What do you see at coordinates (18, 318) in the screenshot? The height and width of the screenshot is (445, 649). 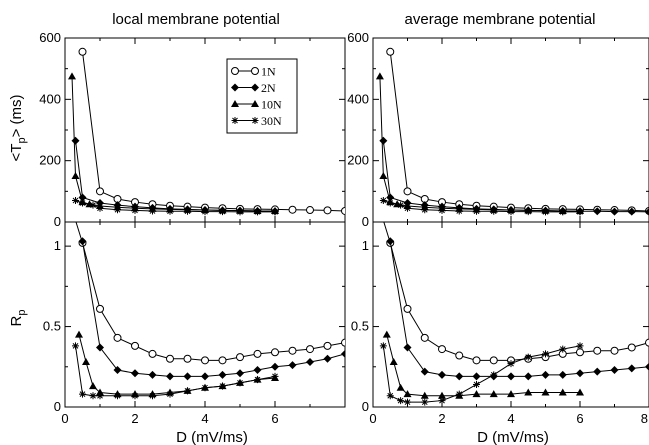 I see `bottom-ylabel: Rp` at bounding box center [18, 318].